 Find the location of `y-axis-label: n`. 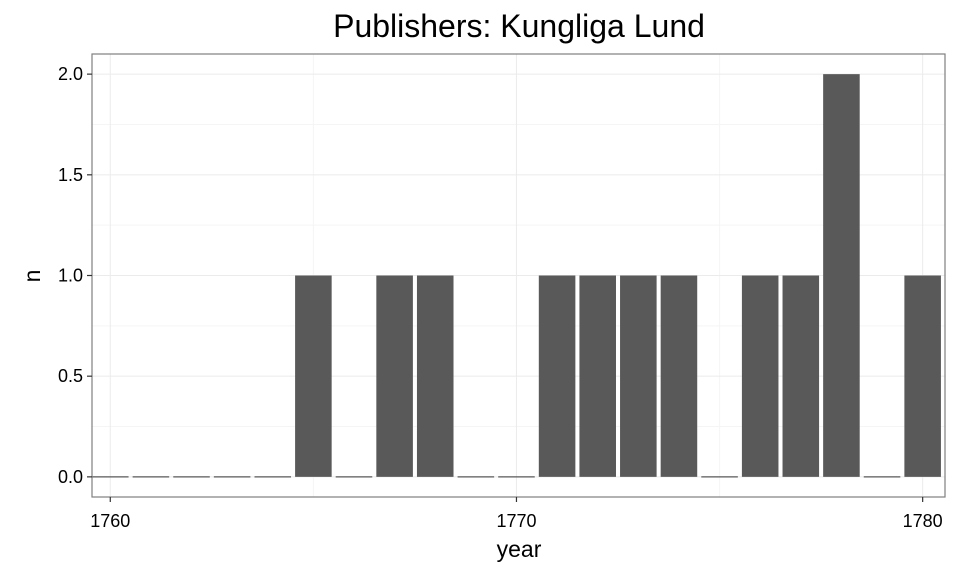

y-axis-label: n is located at coordinates (32, 276).